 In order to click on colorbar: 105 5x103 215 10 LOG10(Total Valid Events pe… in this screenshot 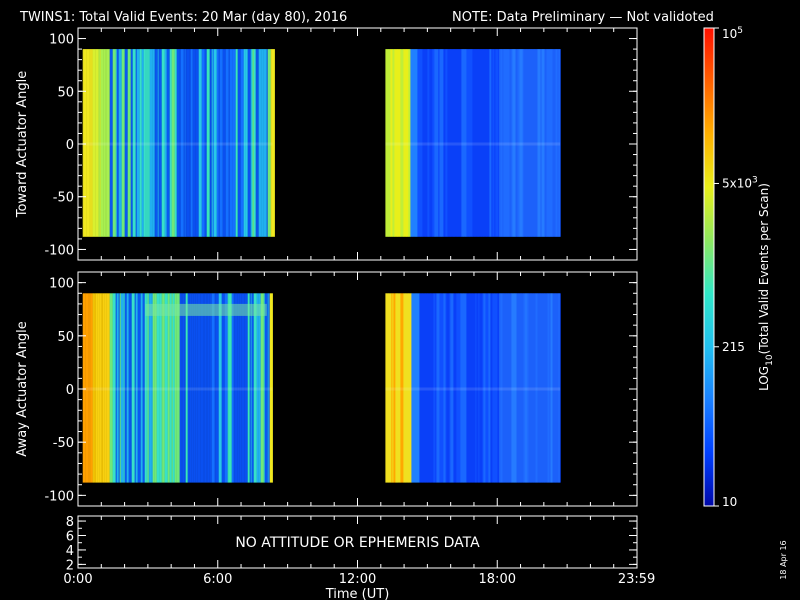, I will do `click(739, 267)`.